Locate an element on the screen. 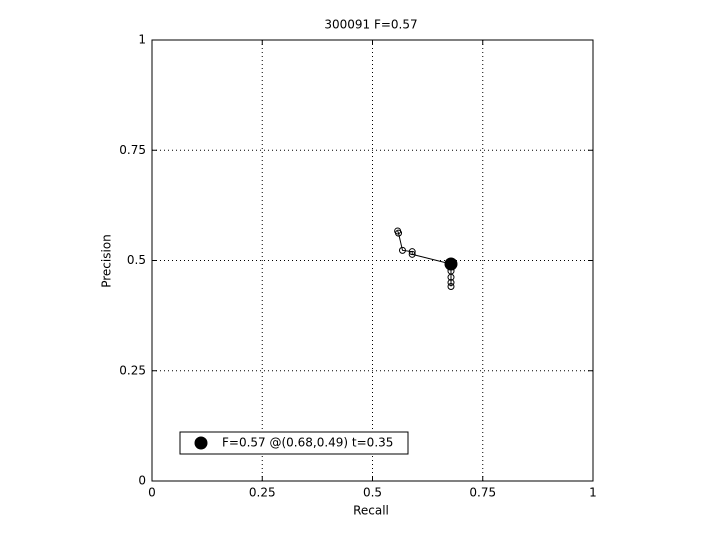 This screenshot has width=720, height=540. chart-title: 300091 F=0.57 is located at coordinates (370, 25).